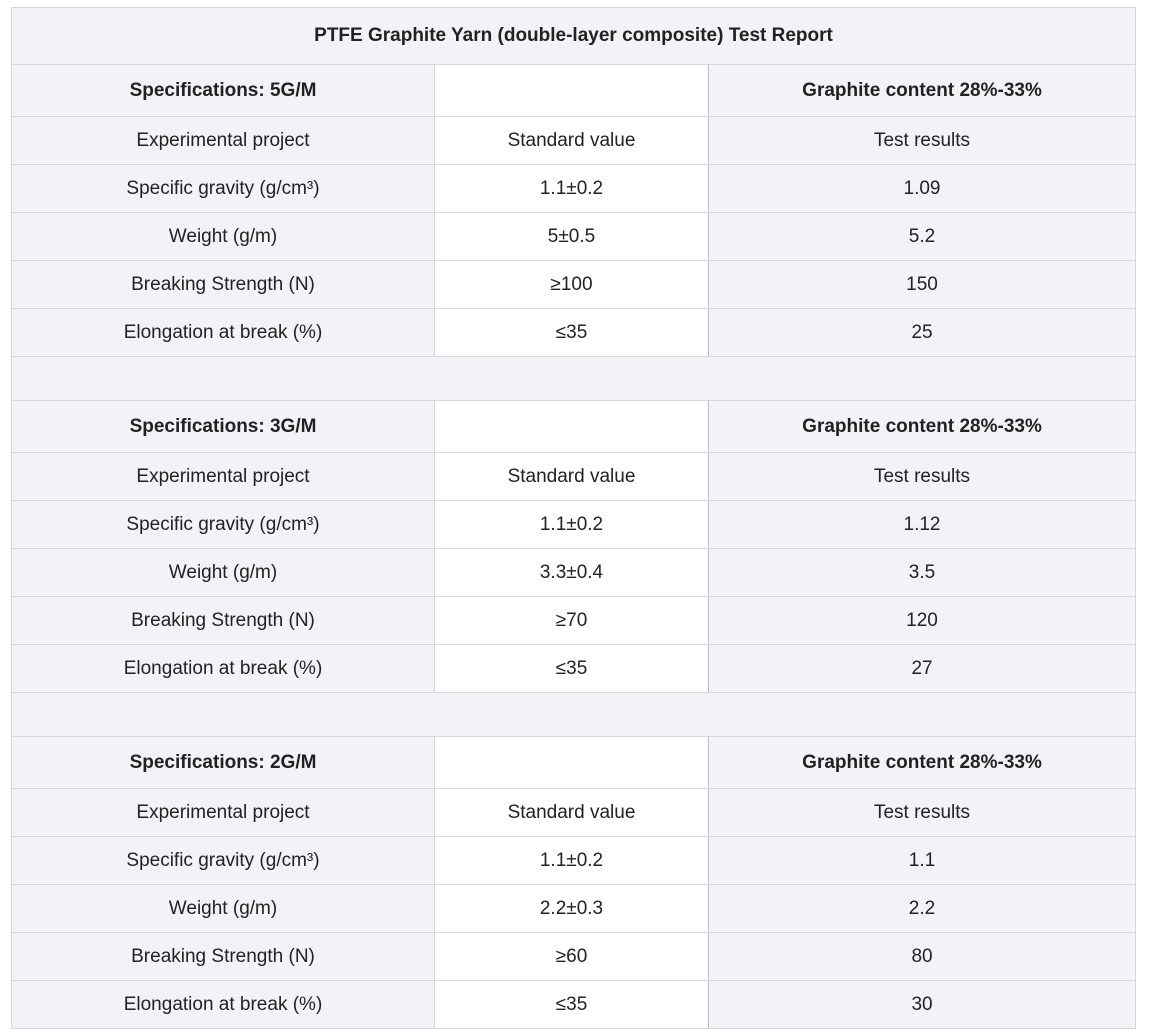 This screenshot has width=1149, height=1036. I want to click on standard-value-cell: ≥70, so click(571, 620).